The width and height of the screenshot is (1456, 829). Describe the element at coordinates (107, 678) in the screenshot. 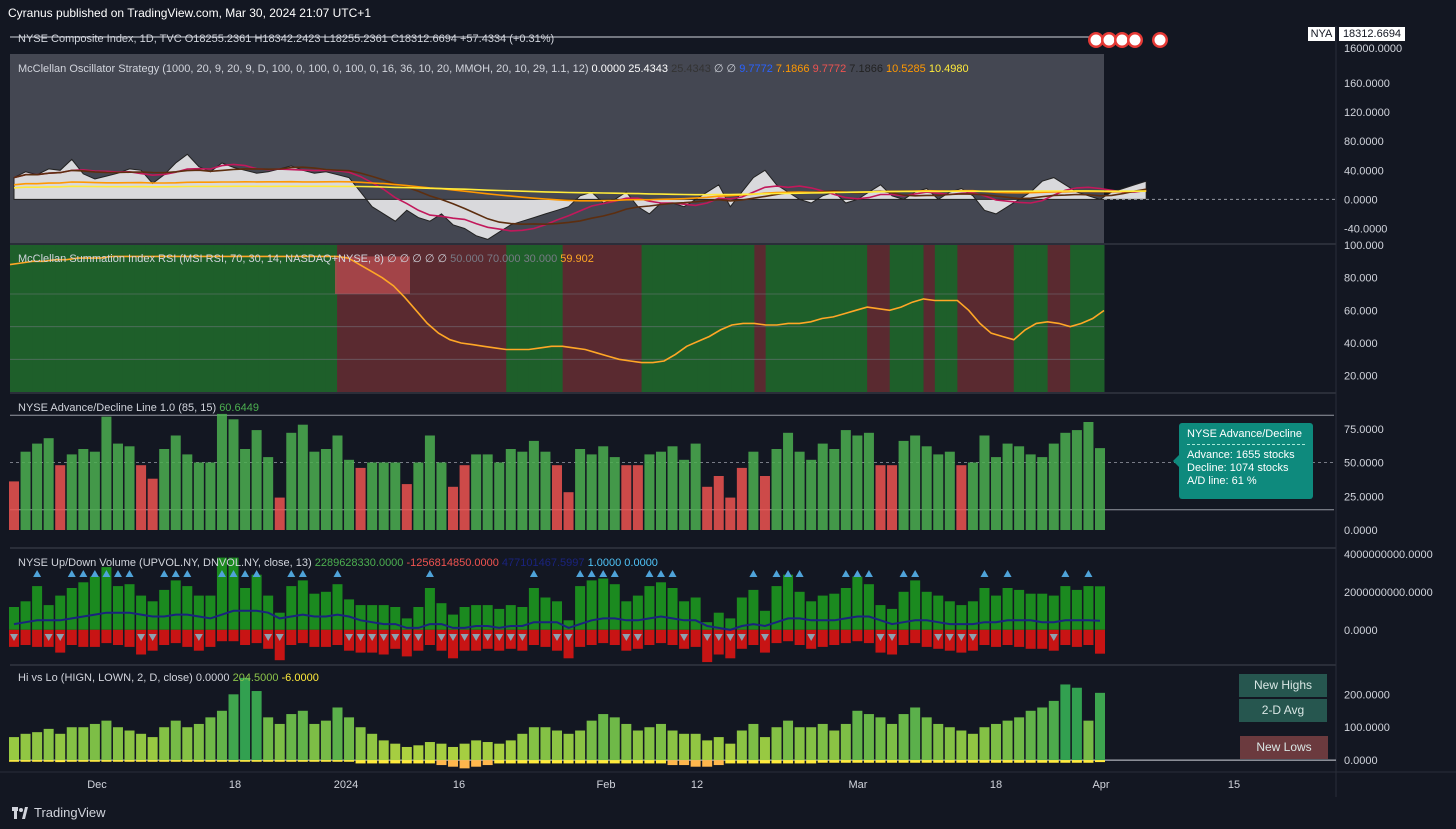

I see `pane-legend-title: Hi vs Lo (HIGN, LOWN, 2, D, close)` at that location.